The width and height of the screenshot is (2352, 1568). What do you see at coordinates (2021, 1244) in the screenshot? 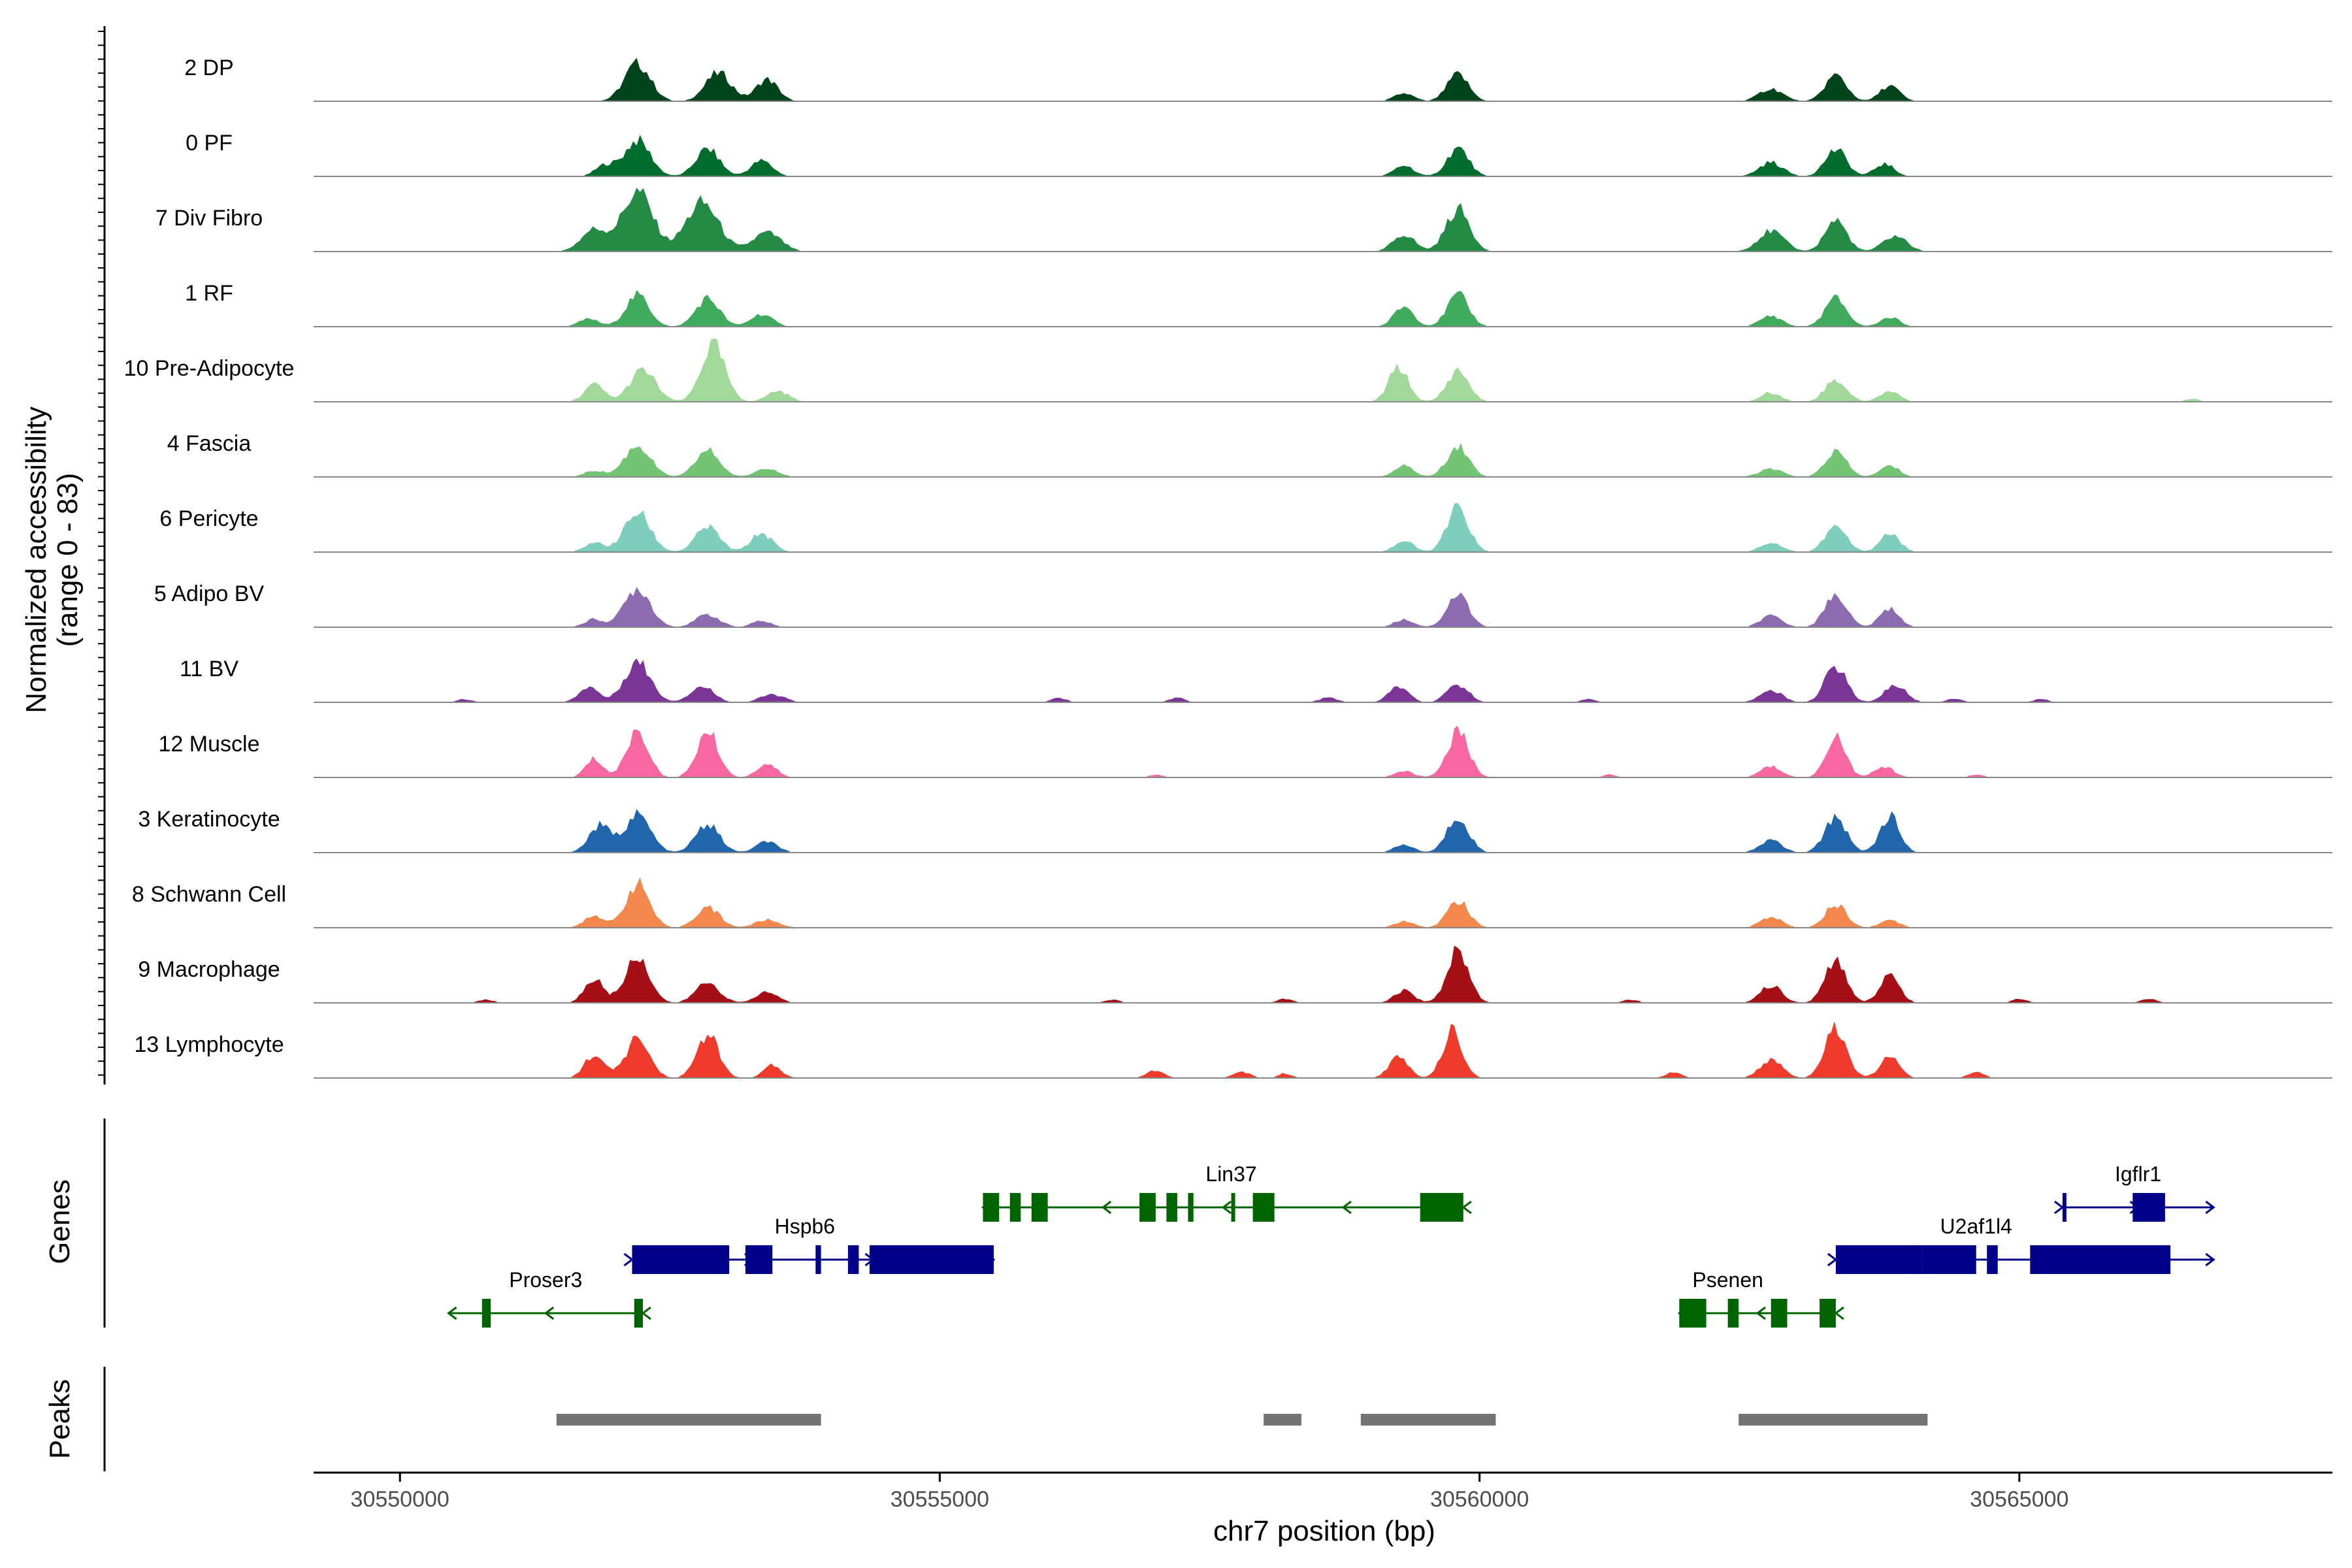
I see `gene-model: U2af1l4` at bounding box center [2021, 1244].